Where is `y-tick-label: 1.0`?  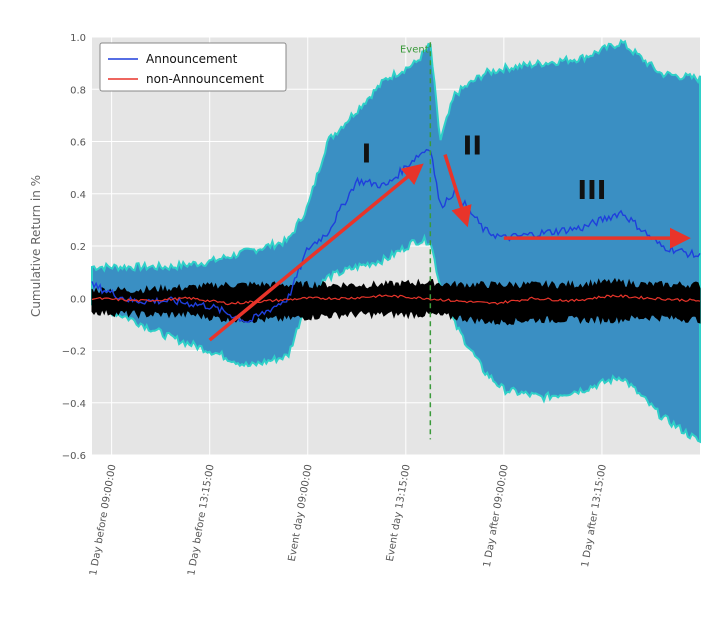
y-tick-label: 1.0 is located at coordinates (78, 38).